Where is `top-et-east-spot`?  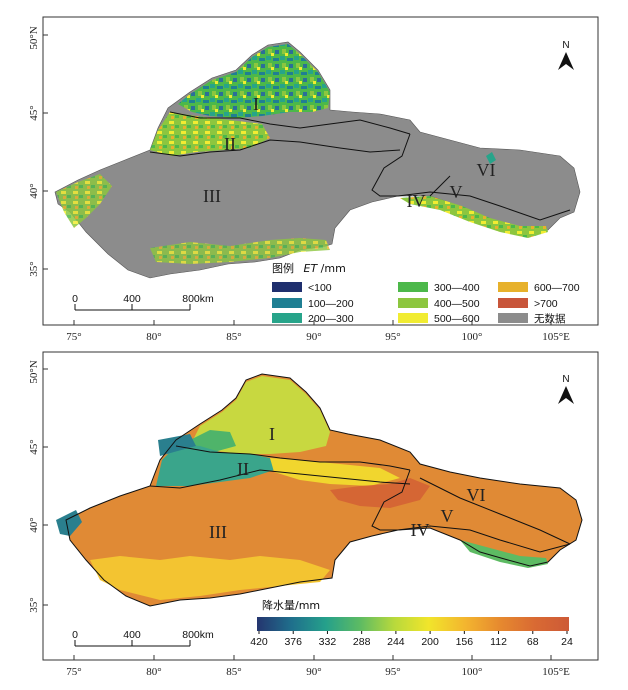
top-et-east-spot is located at coordinates (491, 158).